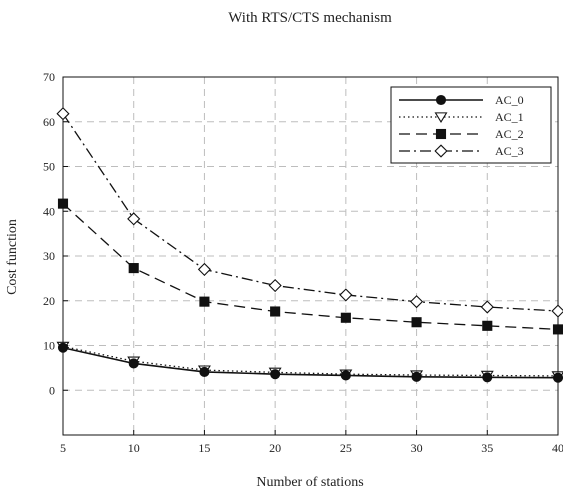 The height and width of the screenshot is (500, 563). Describe the element at coordinates (557, 448) in the screenshot. I see `x-tick-label: 40` at that location.